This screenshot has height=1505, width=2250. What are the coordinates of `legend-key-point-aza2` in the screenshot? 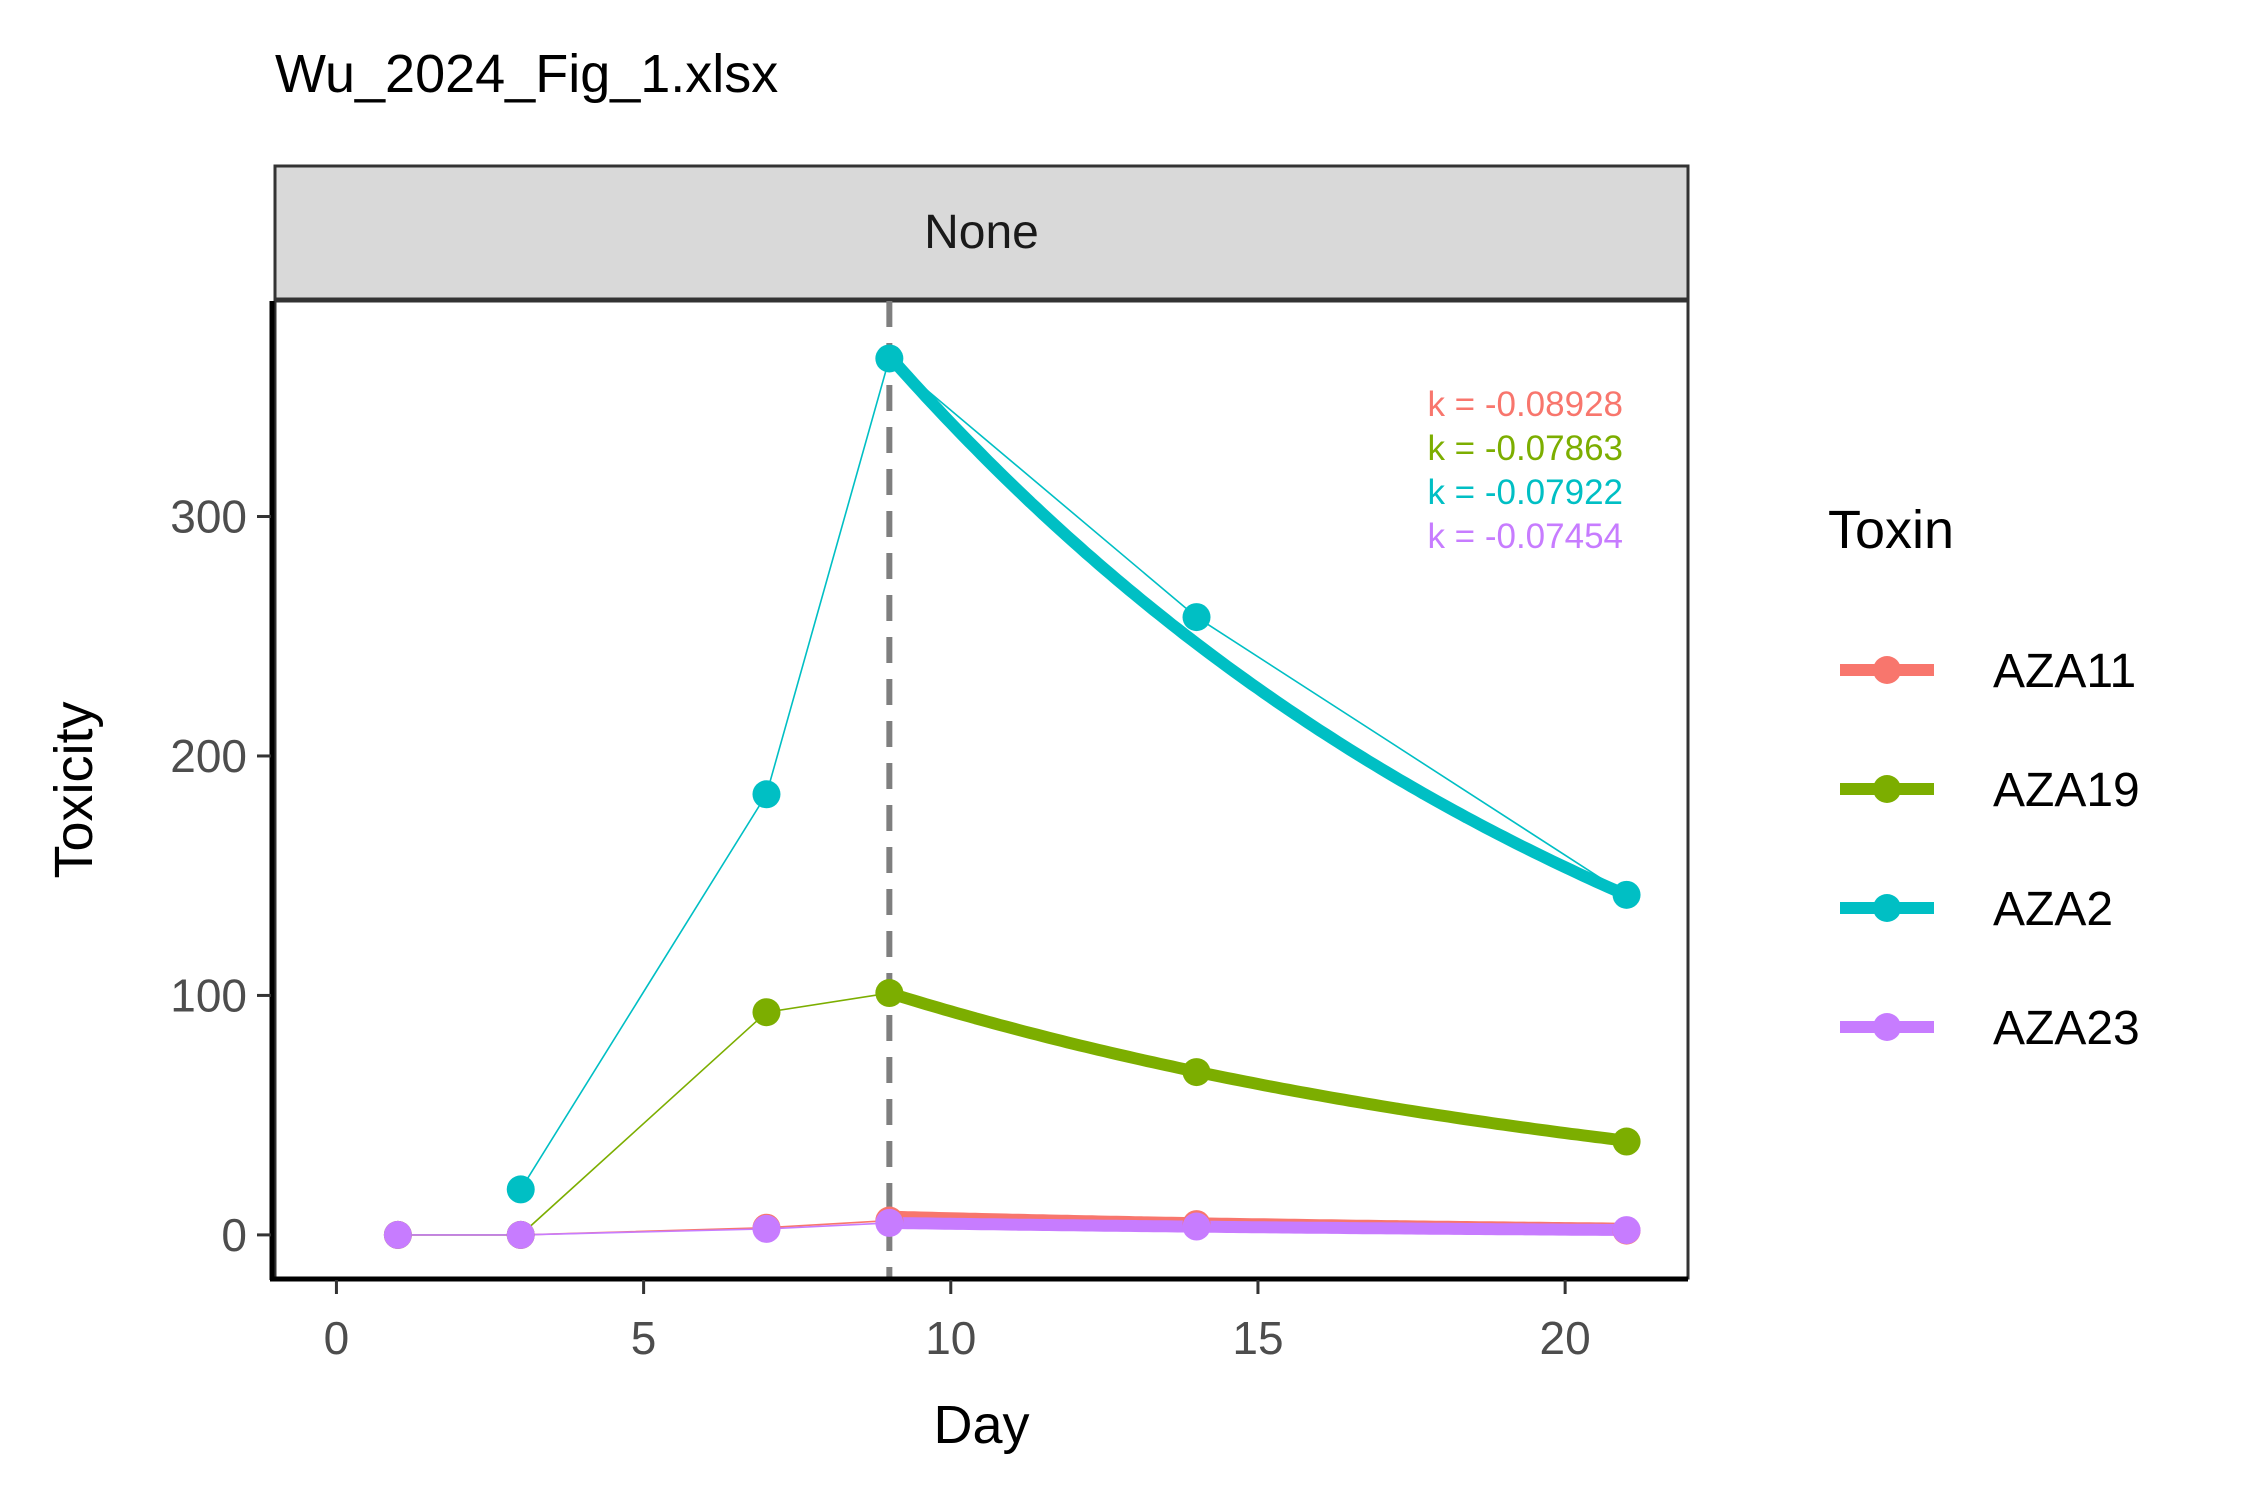 It's located at (1887, 908).